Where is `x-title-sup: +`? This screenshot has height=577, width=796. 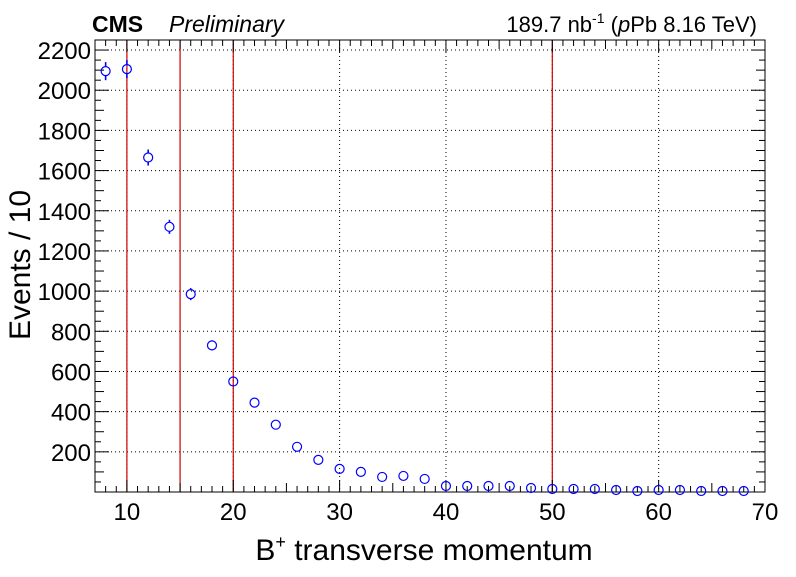
x-title-sup: + is located at coordinates (280, 542).